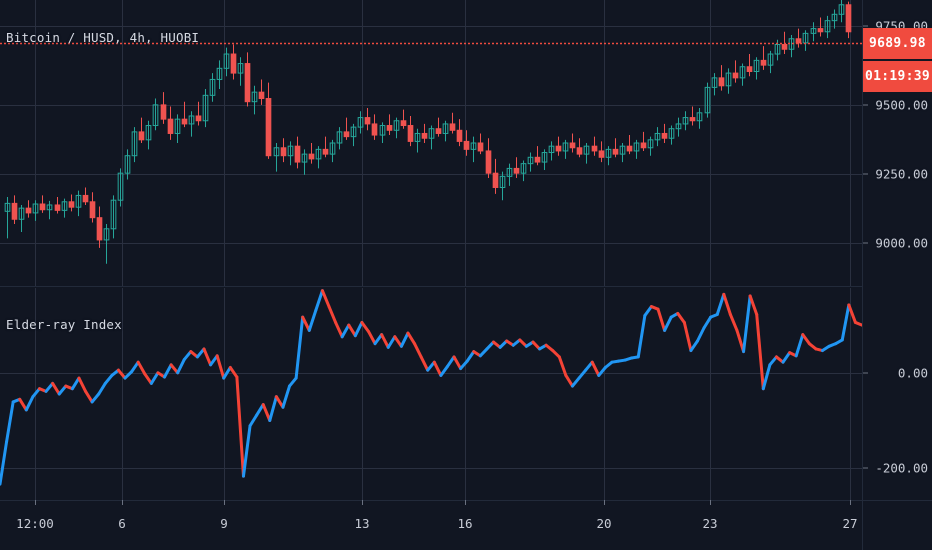  Describe the element at coordinates (362, 523) in the screenshot. I see `time-axis-label: 13` at that location.